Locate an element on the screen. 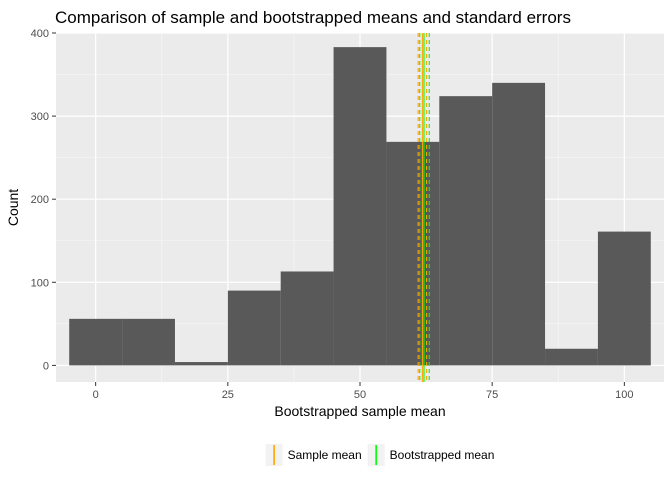  x-axis-ticks: 0 25 50 75 100 is located at coordinates (363, 391).